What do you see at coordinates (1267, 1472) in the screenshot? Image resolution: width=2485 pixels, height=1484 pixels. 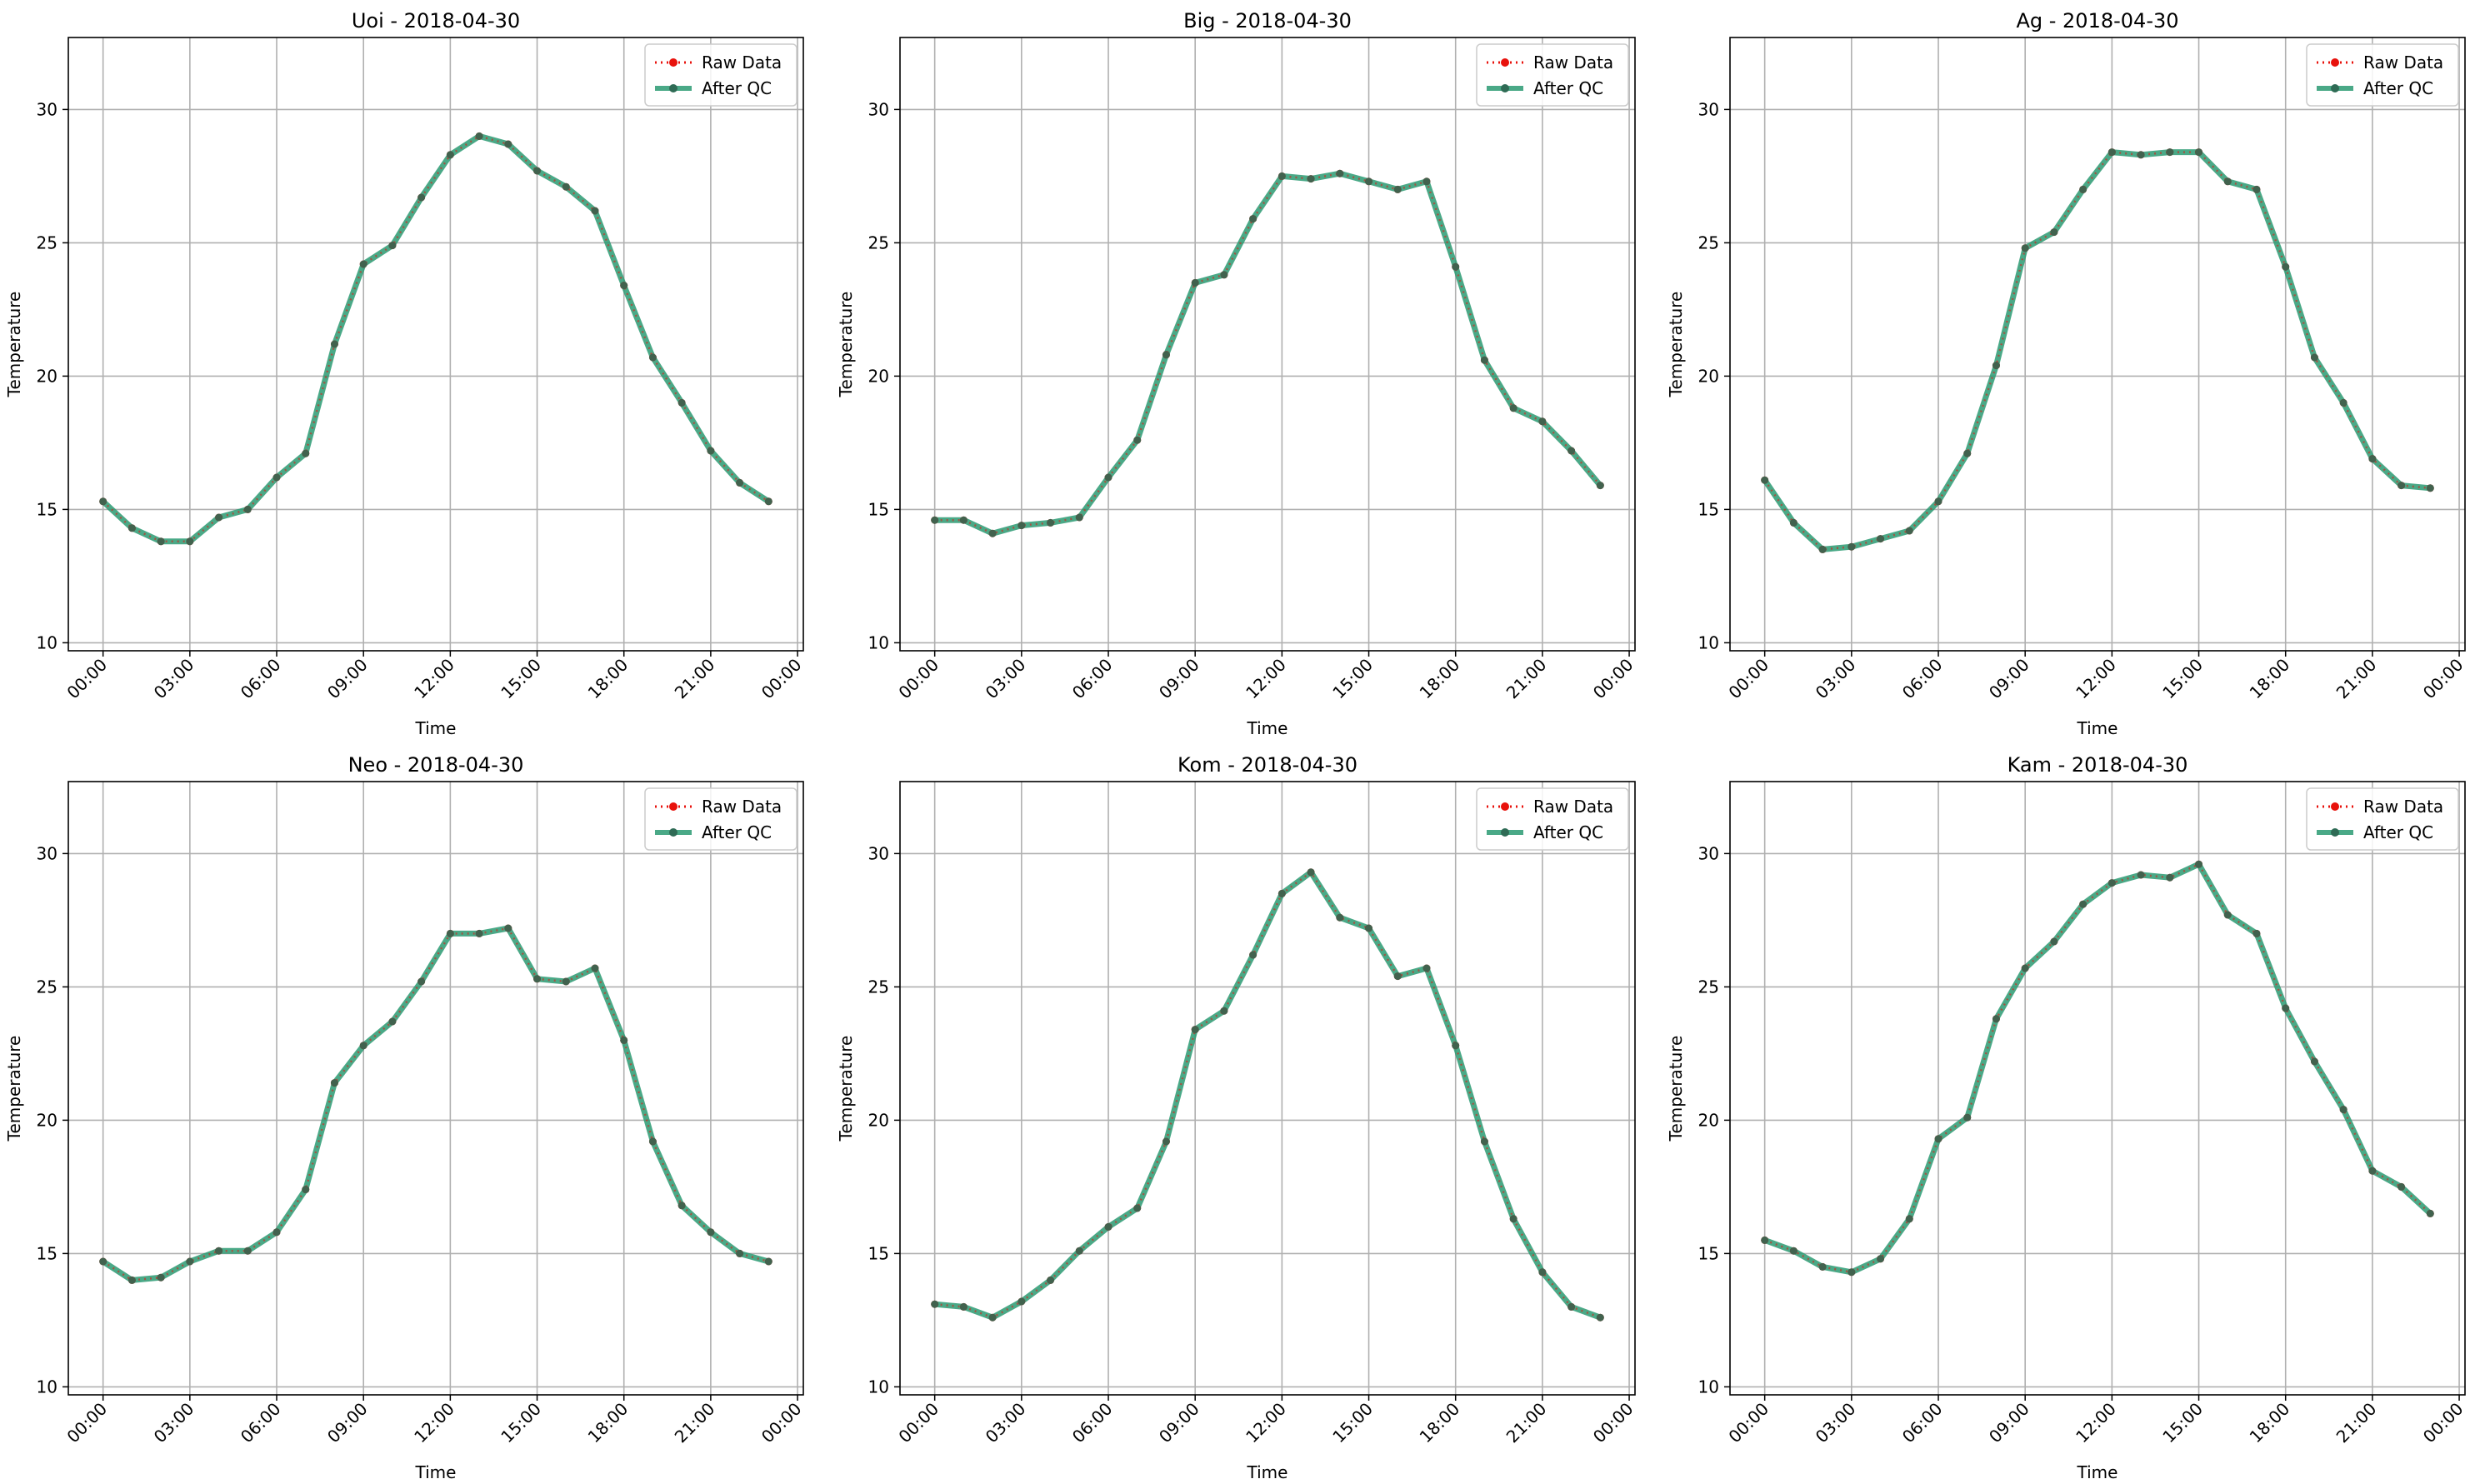 I see `x-axis-label: Time` at bounding box center [1267, 1472].